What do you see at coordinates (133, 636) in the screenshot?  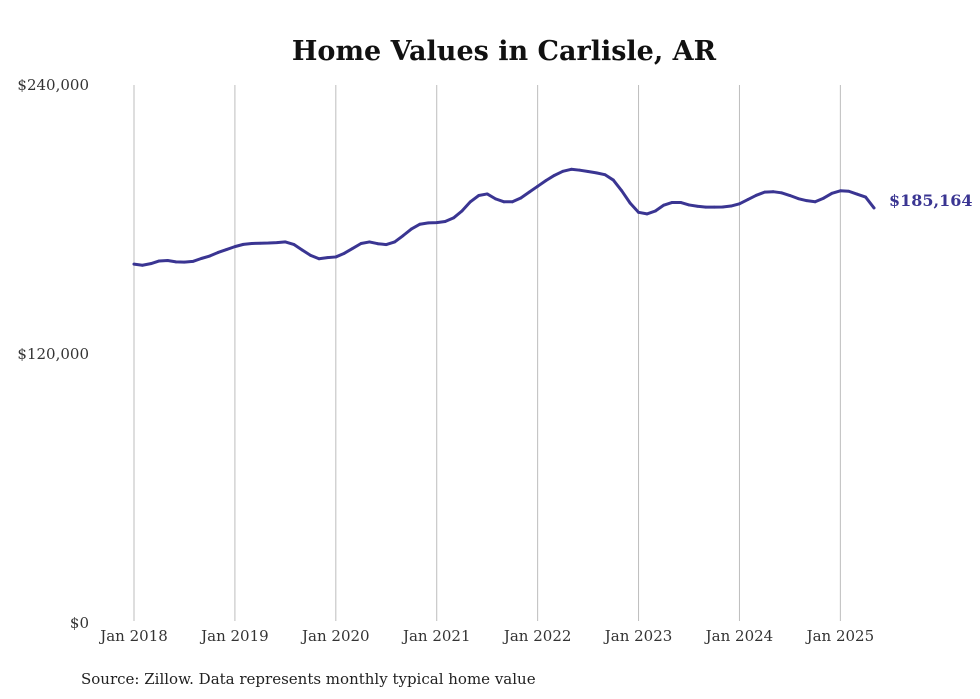 I see `x-tick-label: Jan 2018` at bounding box center [133, 636].